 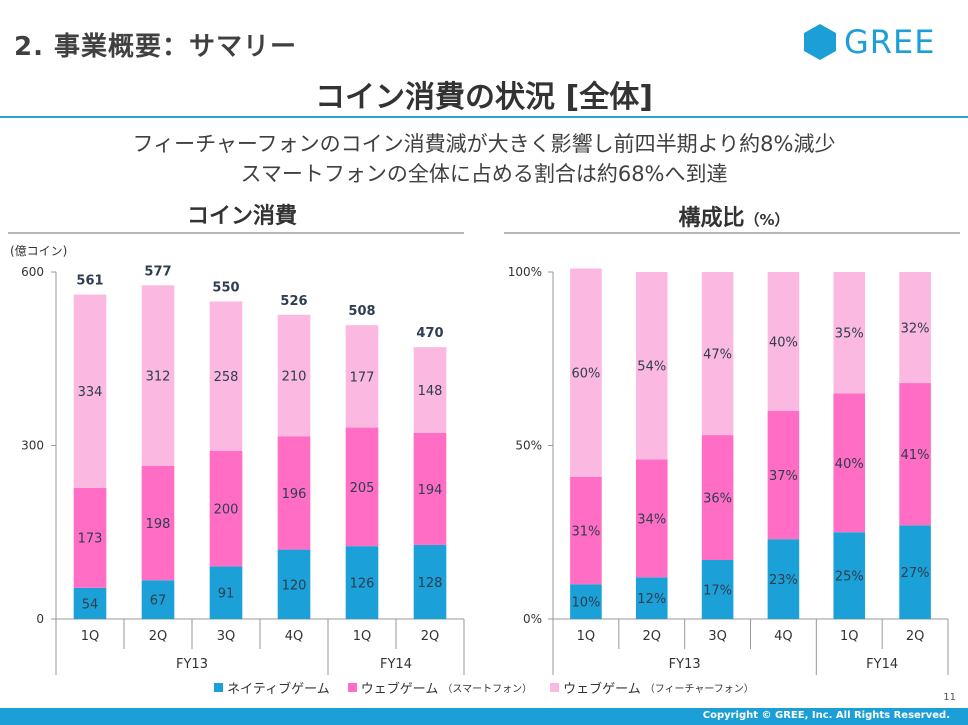 I want to click on ratio-ytick-label: 0%, so click(x=532, y=619).